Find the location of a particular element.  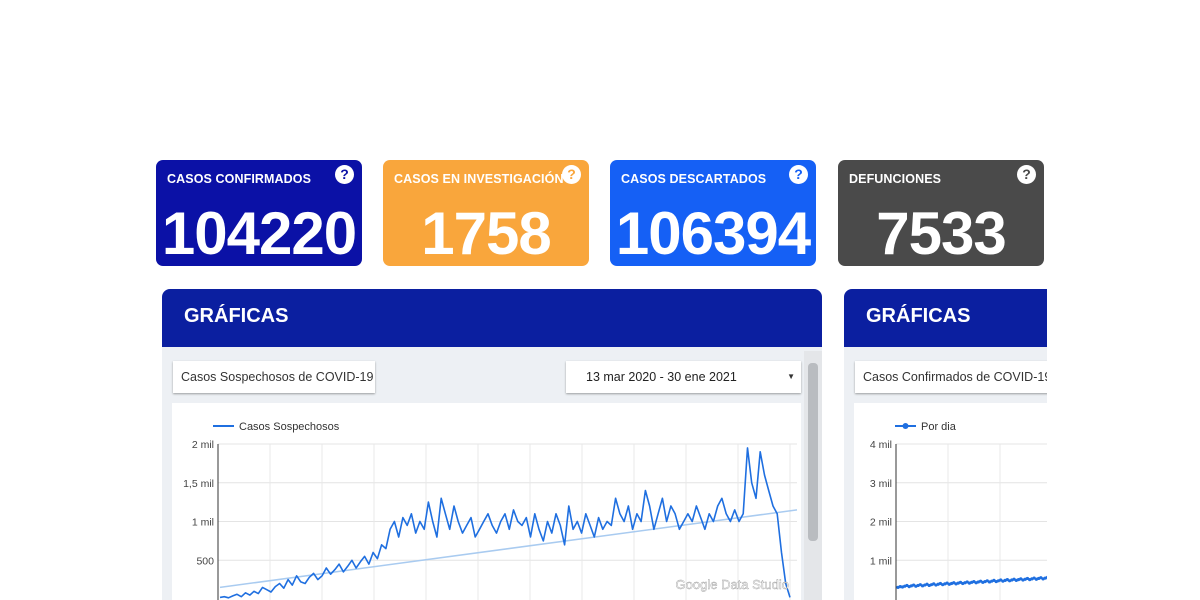

legend-label: Casos Sospechosos is located at coordinates (289, 427).